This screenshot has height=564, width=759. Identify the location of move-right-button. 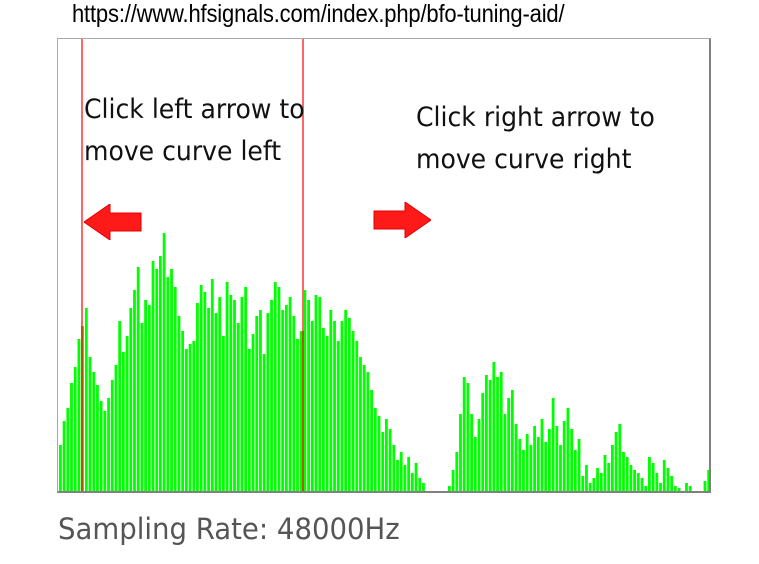
(402, 222).